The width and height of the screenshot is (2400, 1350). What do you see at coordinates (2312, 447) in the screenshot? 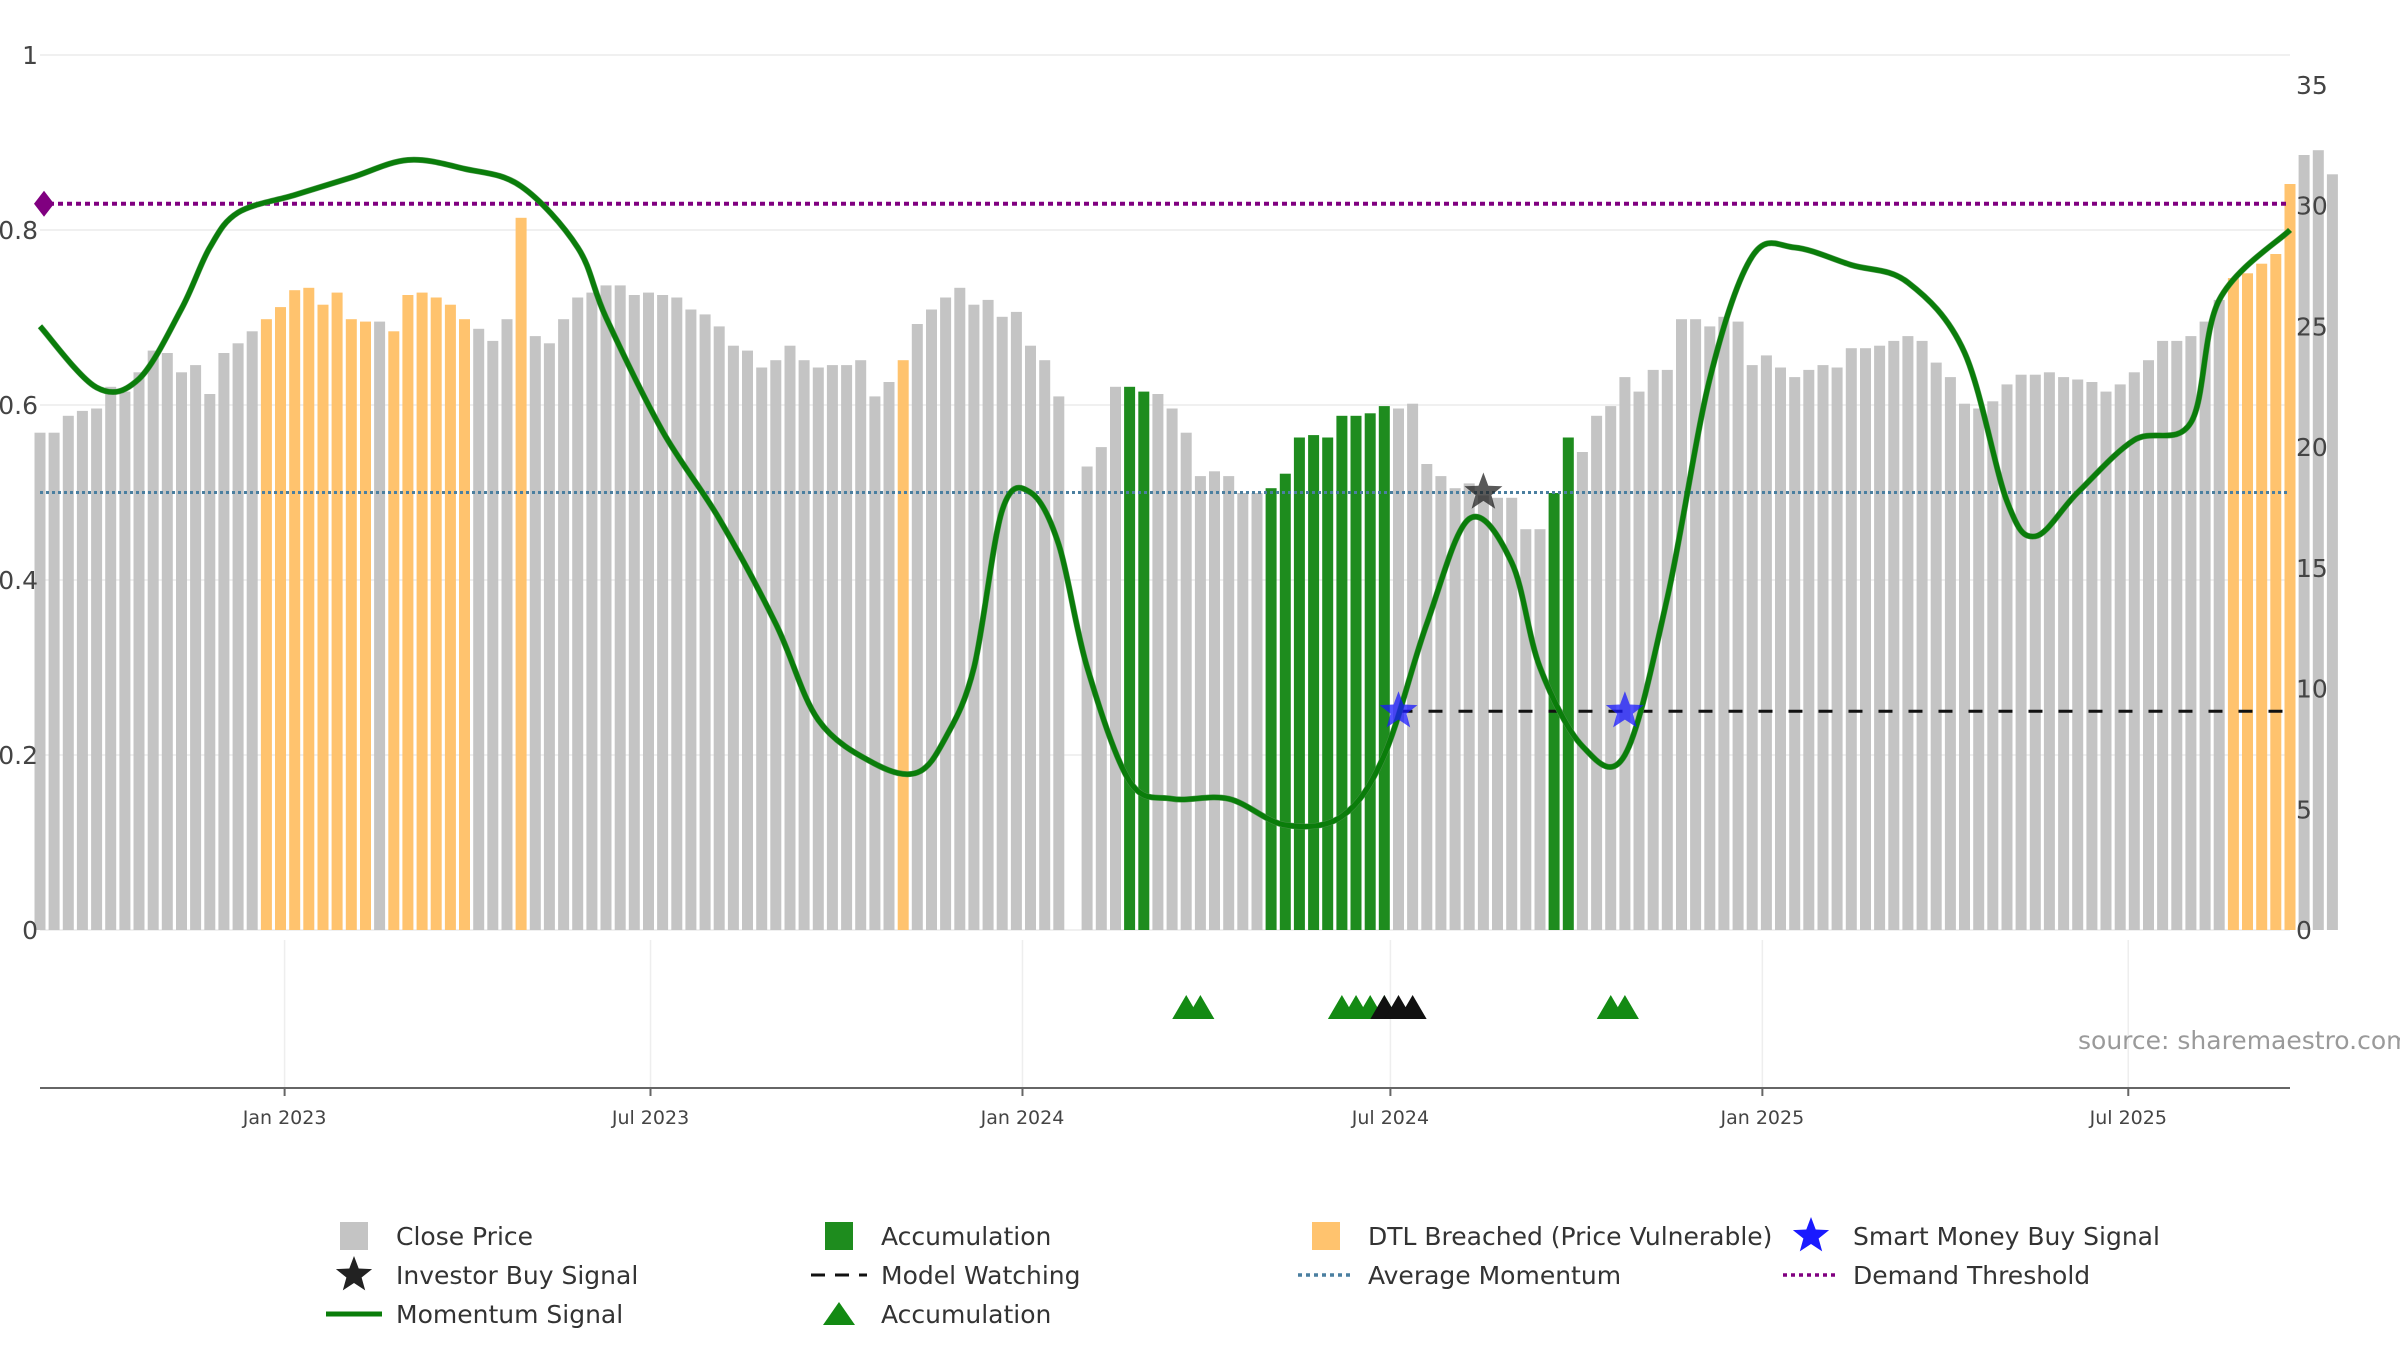
I see `y-right-tick-label: 20` at bounding box center [2312, 447].